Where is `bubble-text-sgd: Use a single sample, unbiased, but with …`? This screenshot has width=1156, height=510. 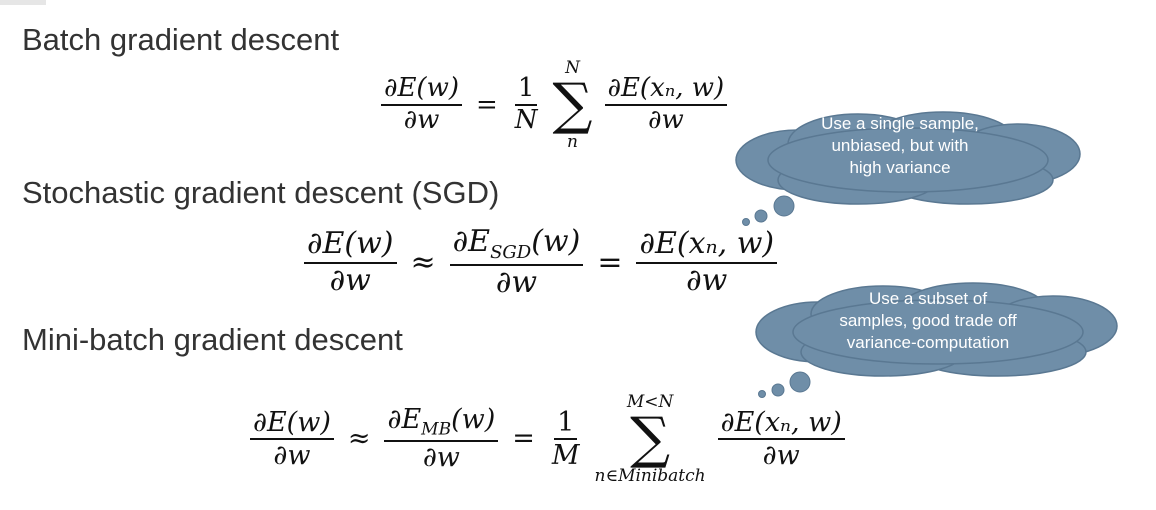
bubble-text-sgd: Use a single sample, unbiased, but with … is located at coordinates (900, 146).